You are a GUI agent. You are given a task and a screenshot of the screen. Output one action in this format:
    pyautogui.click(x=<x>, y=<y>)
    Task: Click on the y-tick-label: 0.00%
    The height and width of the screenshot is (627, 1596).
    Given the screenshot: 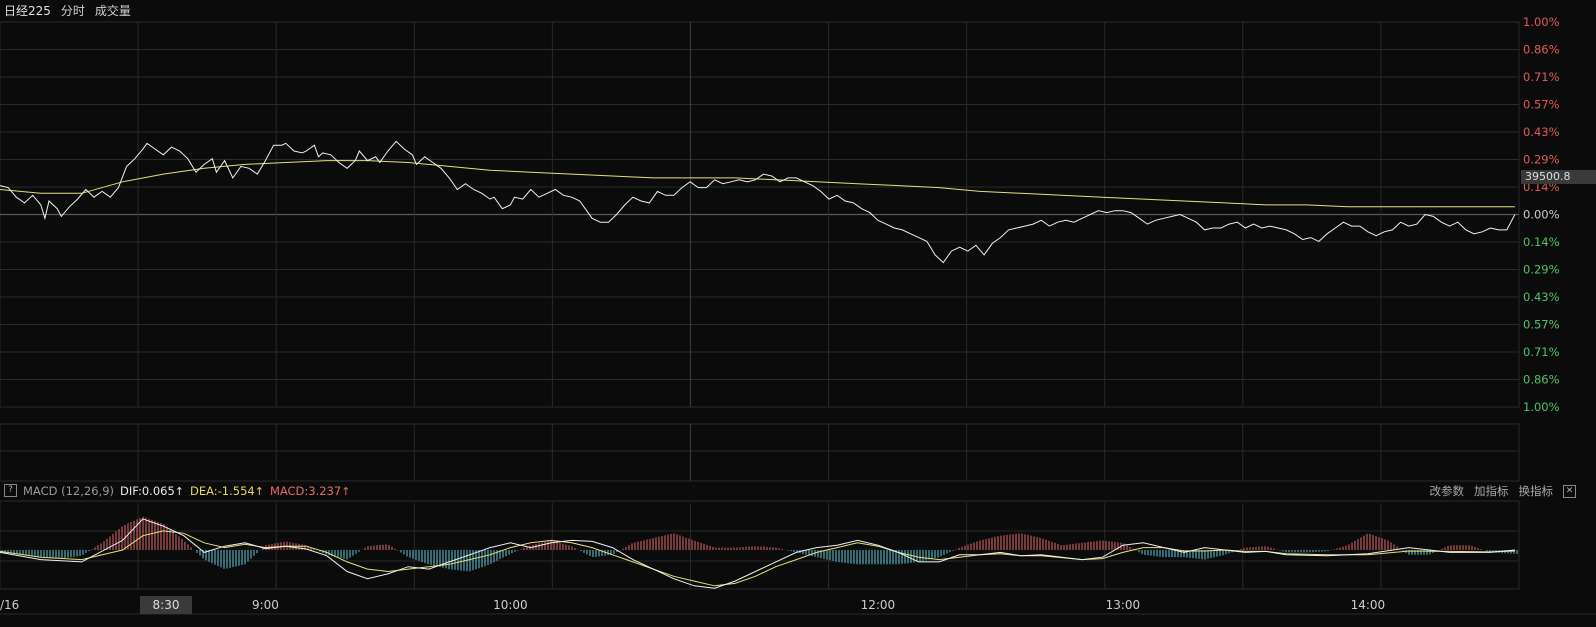 What is the action you would take?
    pyautogui.click(x=1541, y=215)
    